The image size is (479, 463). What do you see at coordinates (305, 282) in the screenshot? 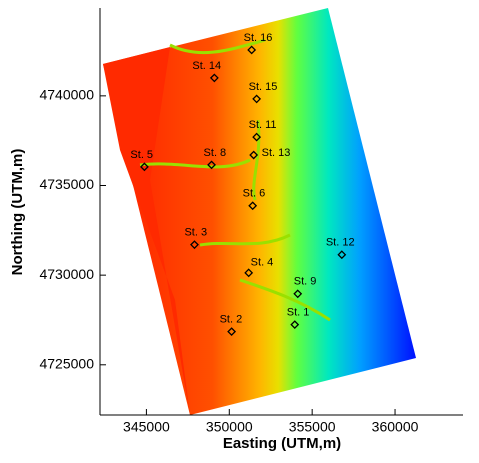
I see `station-label: St. 9` at bounding box center [305, 282].